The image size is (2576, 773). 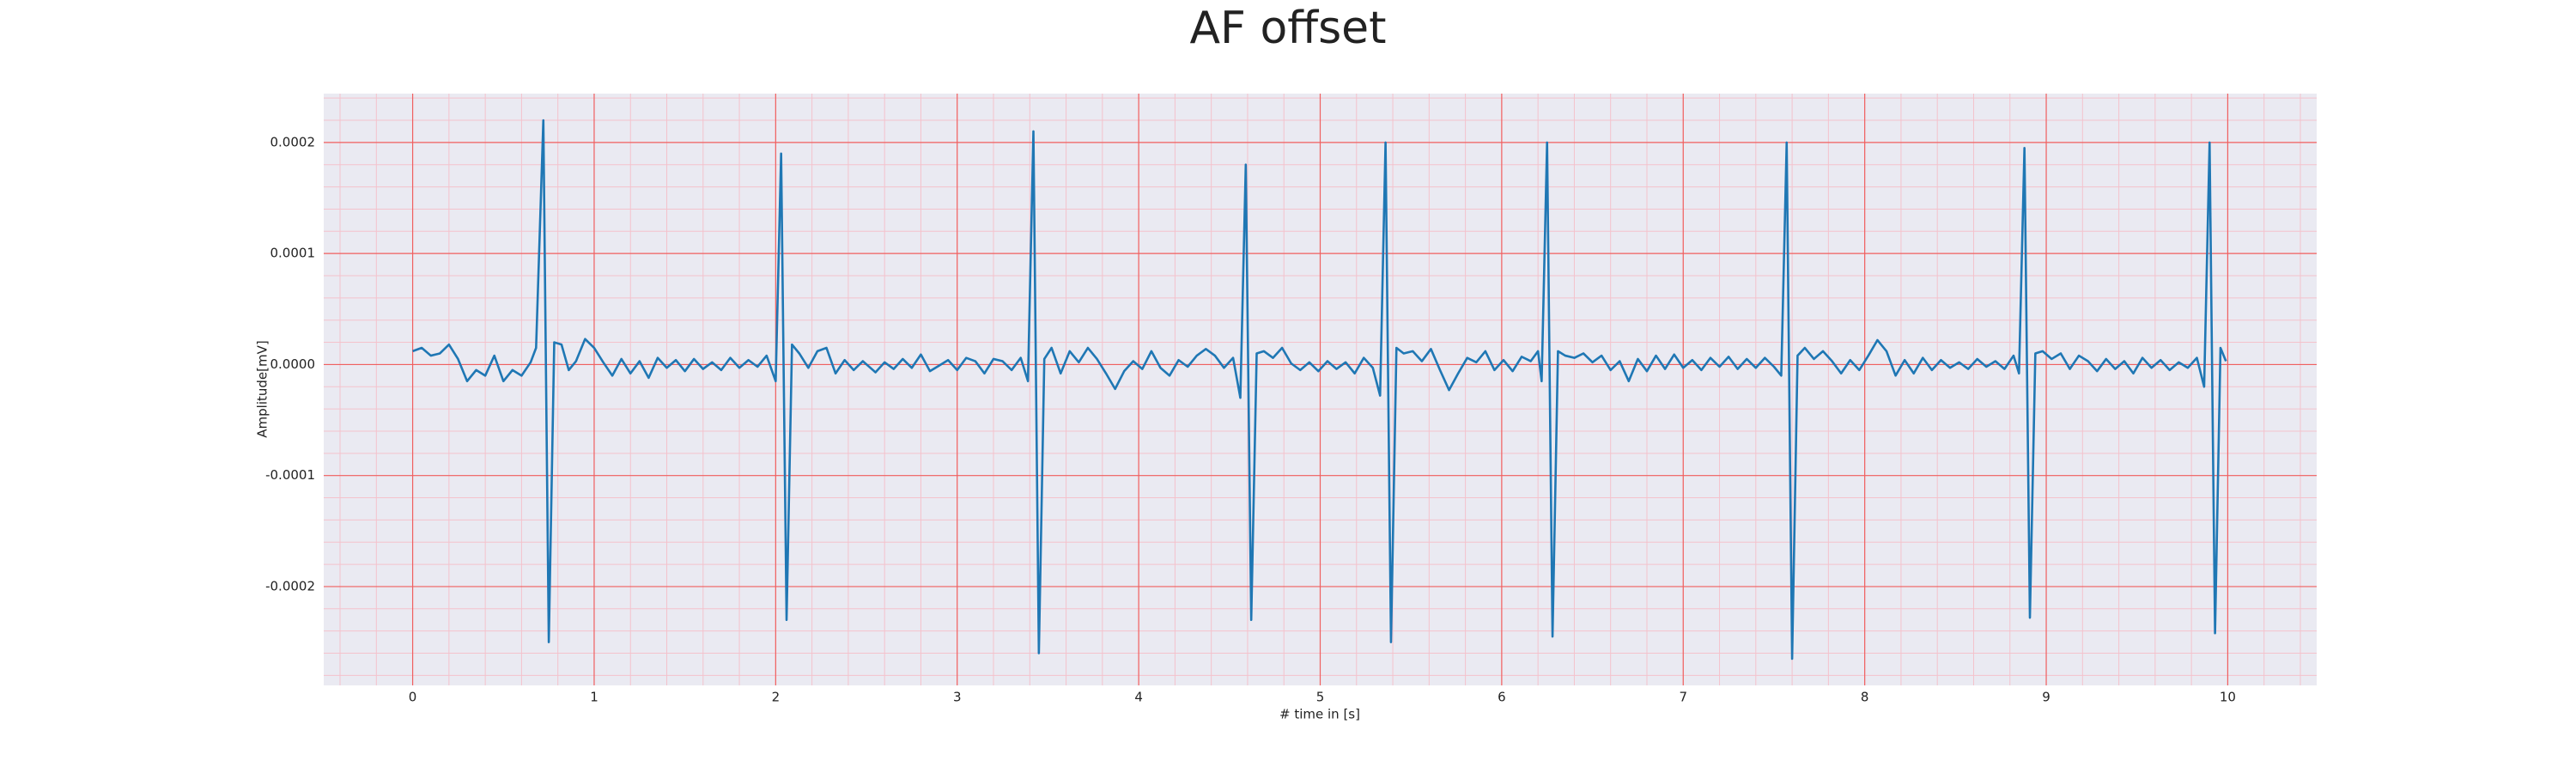 What do you see at coordinates (2228, 697) in the screenshot?
I see `x-tick-label: 10` at bounding box center [2228, 697].